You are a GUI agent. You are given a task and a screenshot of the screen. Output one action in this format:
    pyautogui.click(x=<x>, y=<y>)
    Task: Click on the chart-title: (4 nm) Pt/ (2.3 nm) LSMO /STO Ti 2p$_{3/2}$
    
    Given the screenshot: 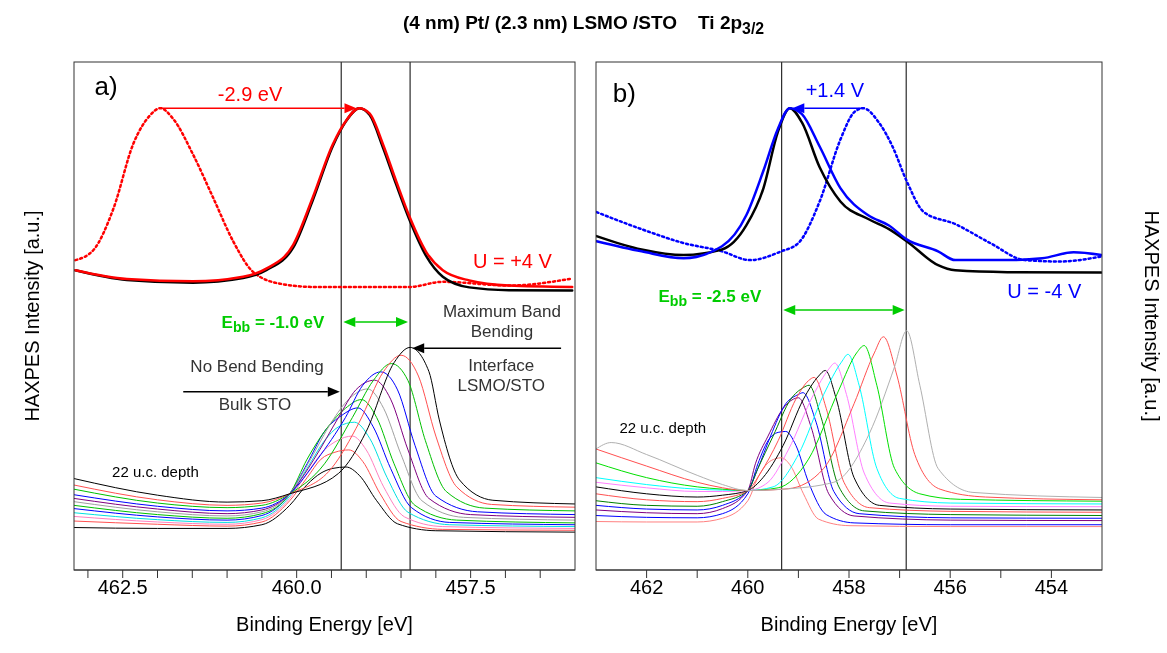 What is the action you would take?
    pyautogui.click(x=583, y=25)
    